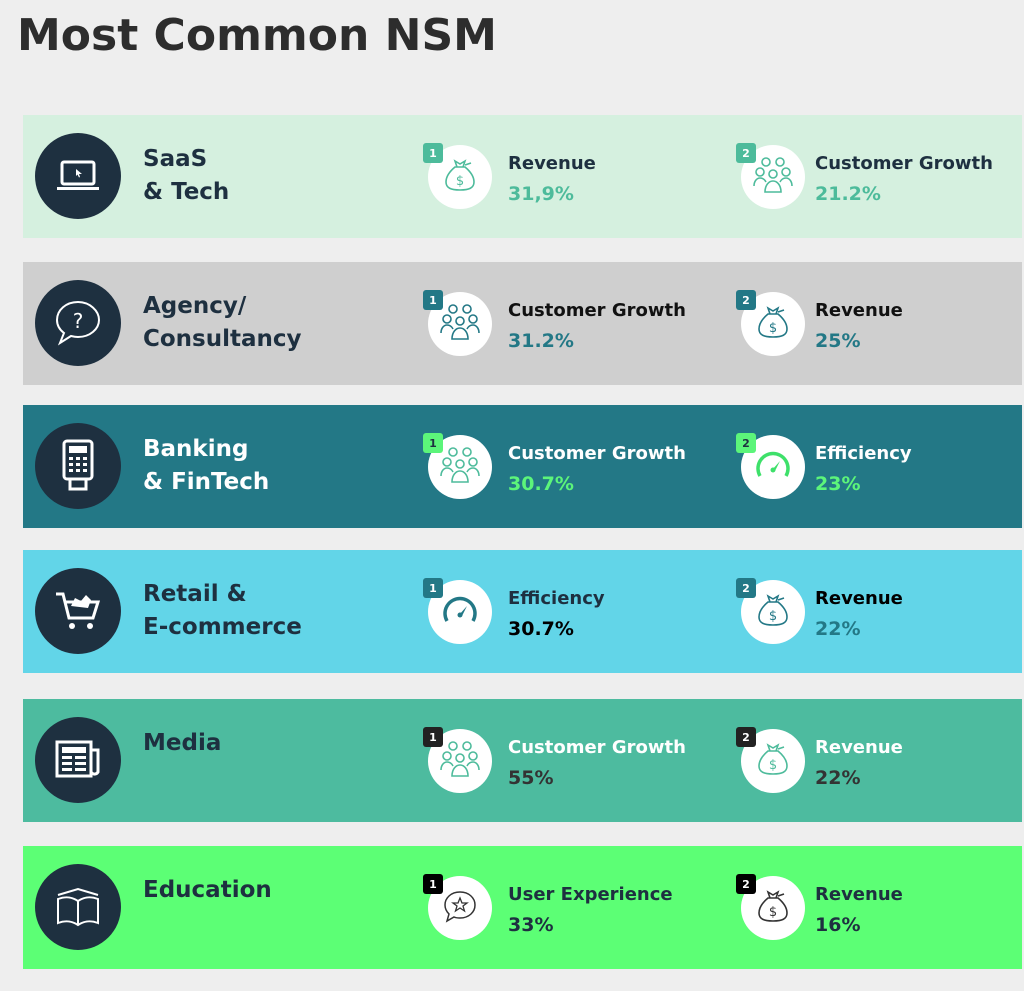 The height and width of the screenshot is (991, 1024). I want to click on metric-value: 31.2%, so click(541, 341).